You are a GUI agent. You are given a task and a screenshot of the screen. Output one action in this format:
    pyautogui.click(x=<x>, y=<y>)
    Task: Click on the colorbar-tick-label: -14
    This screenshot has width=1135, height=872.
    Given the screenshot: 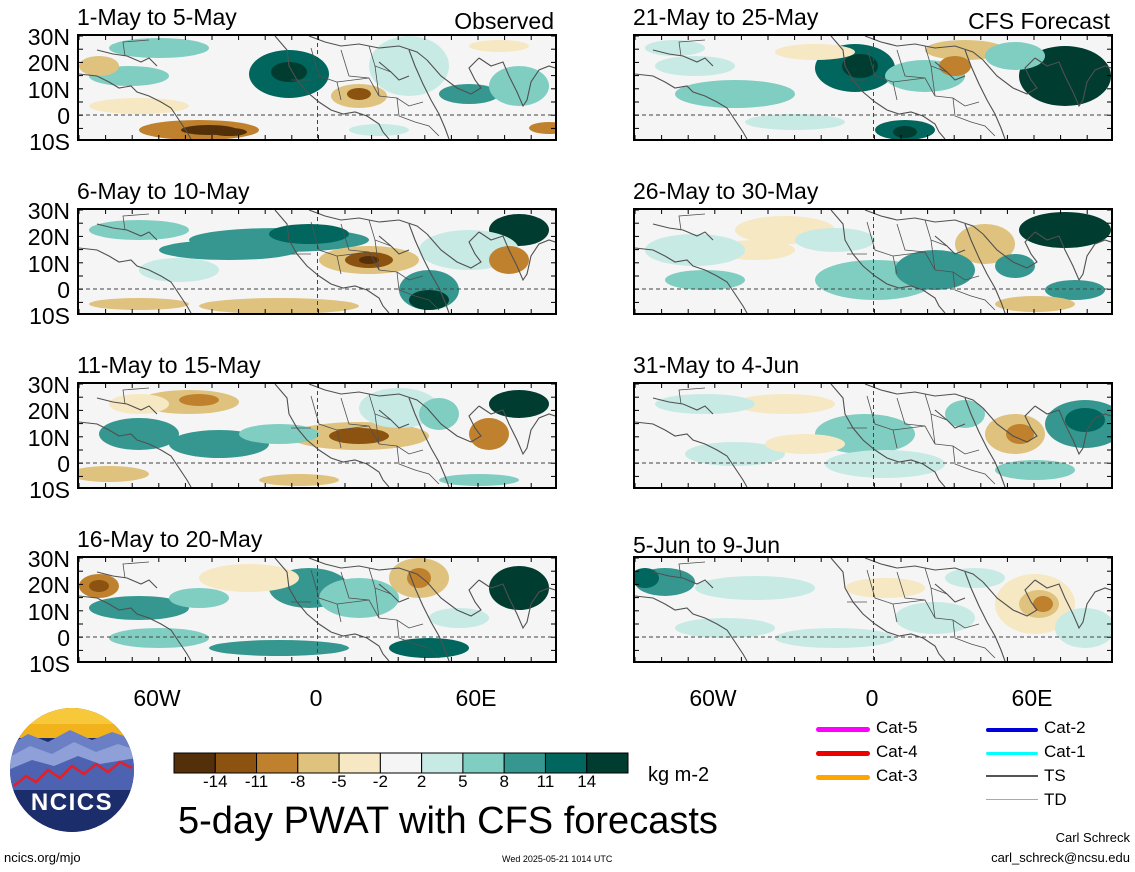 What is the action you would take?
    pyautogui.click(x=215, y=781)
    